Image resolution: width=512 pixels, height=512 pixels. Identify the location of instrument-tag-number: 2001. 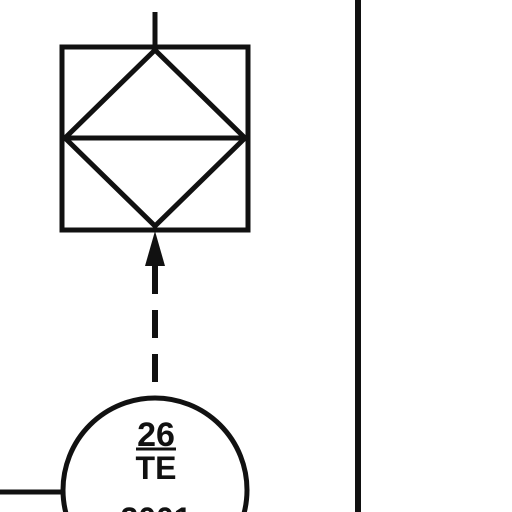
(155, 506).